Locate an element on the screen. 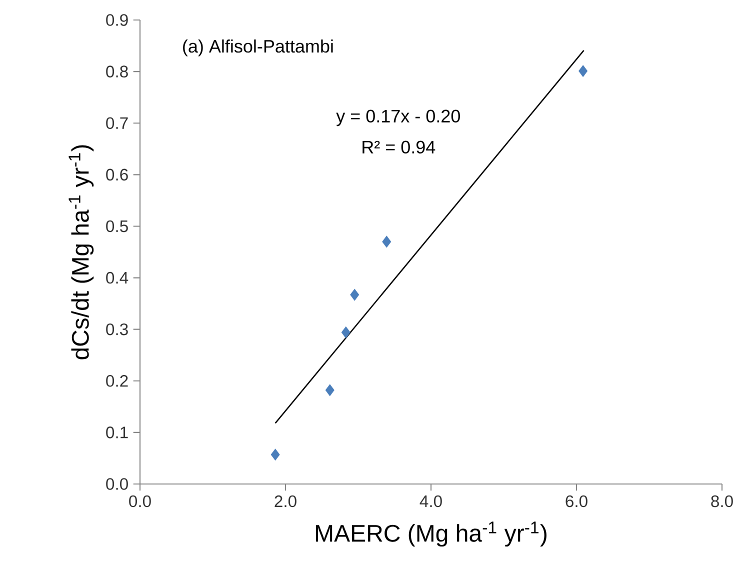 The width and height of the screenshot is (740, 576). x-tick-label: 4.0 is located at coordinates (431, 501).